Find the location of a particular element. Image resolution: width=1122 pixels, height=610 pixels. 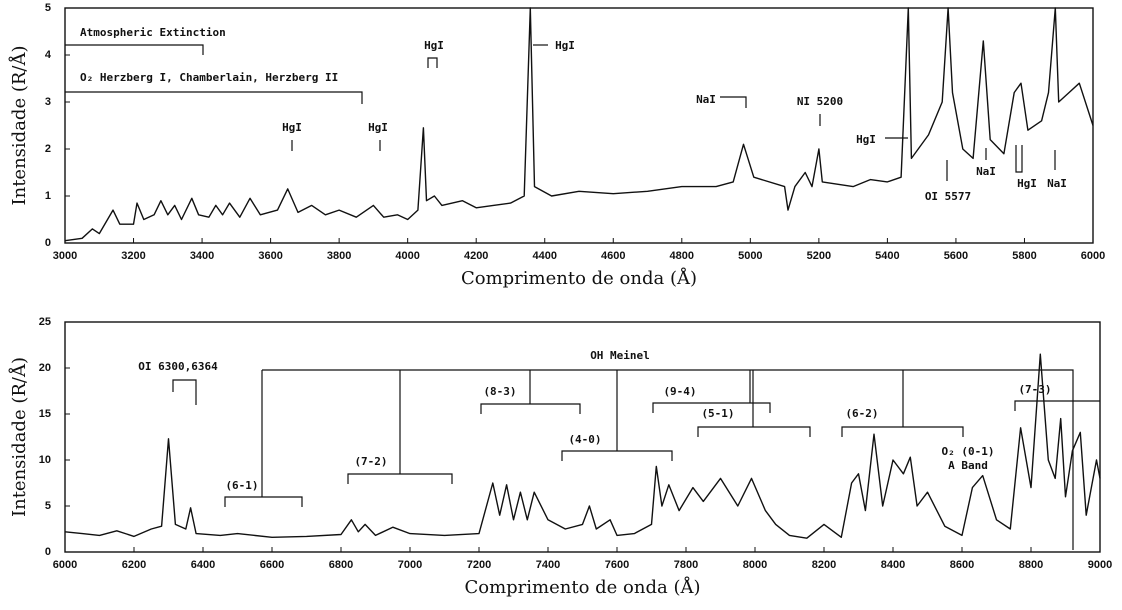

x-tick-label: 7400 is located at coordinates (548, 565).